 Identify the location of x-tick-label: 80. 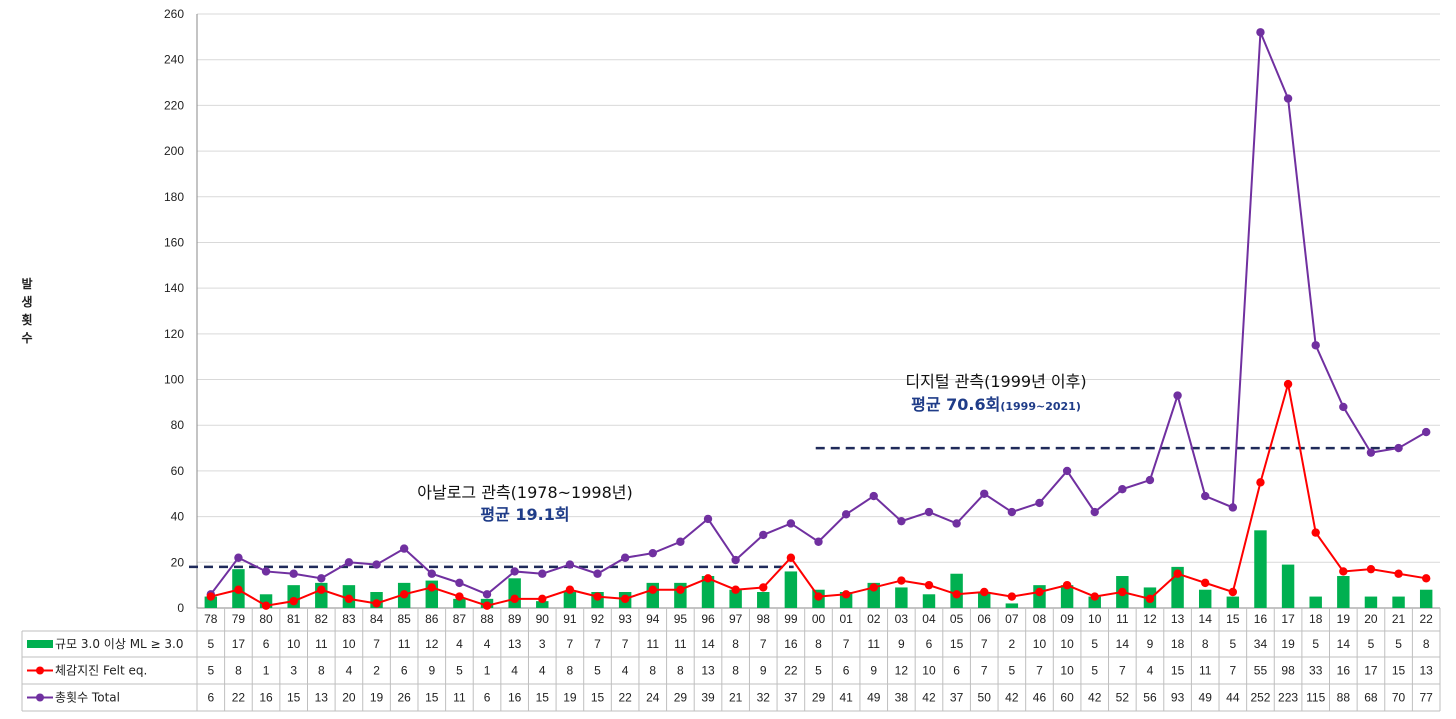
(266, 619).